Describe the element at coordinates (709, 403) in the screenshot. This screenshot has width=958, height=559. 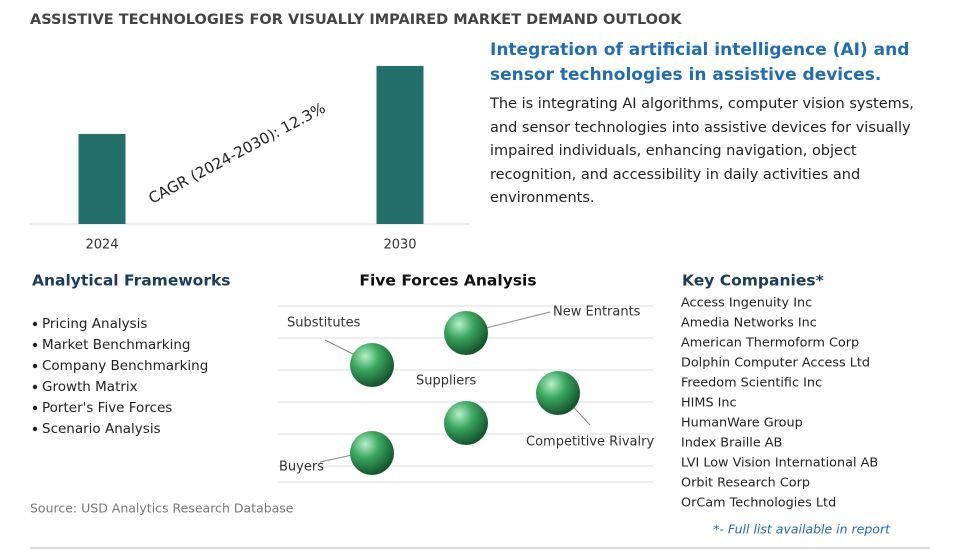
I see `company-item: HIMS Inc` at that location.